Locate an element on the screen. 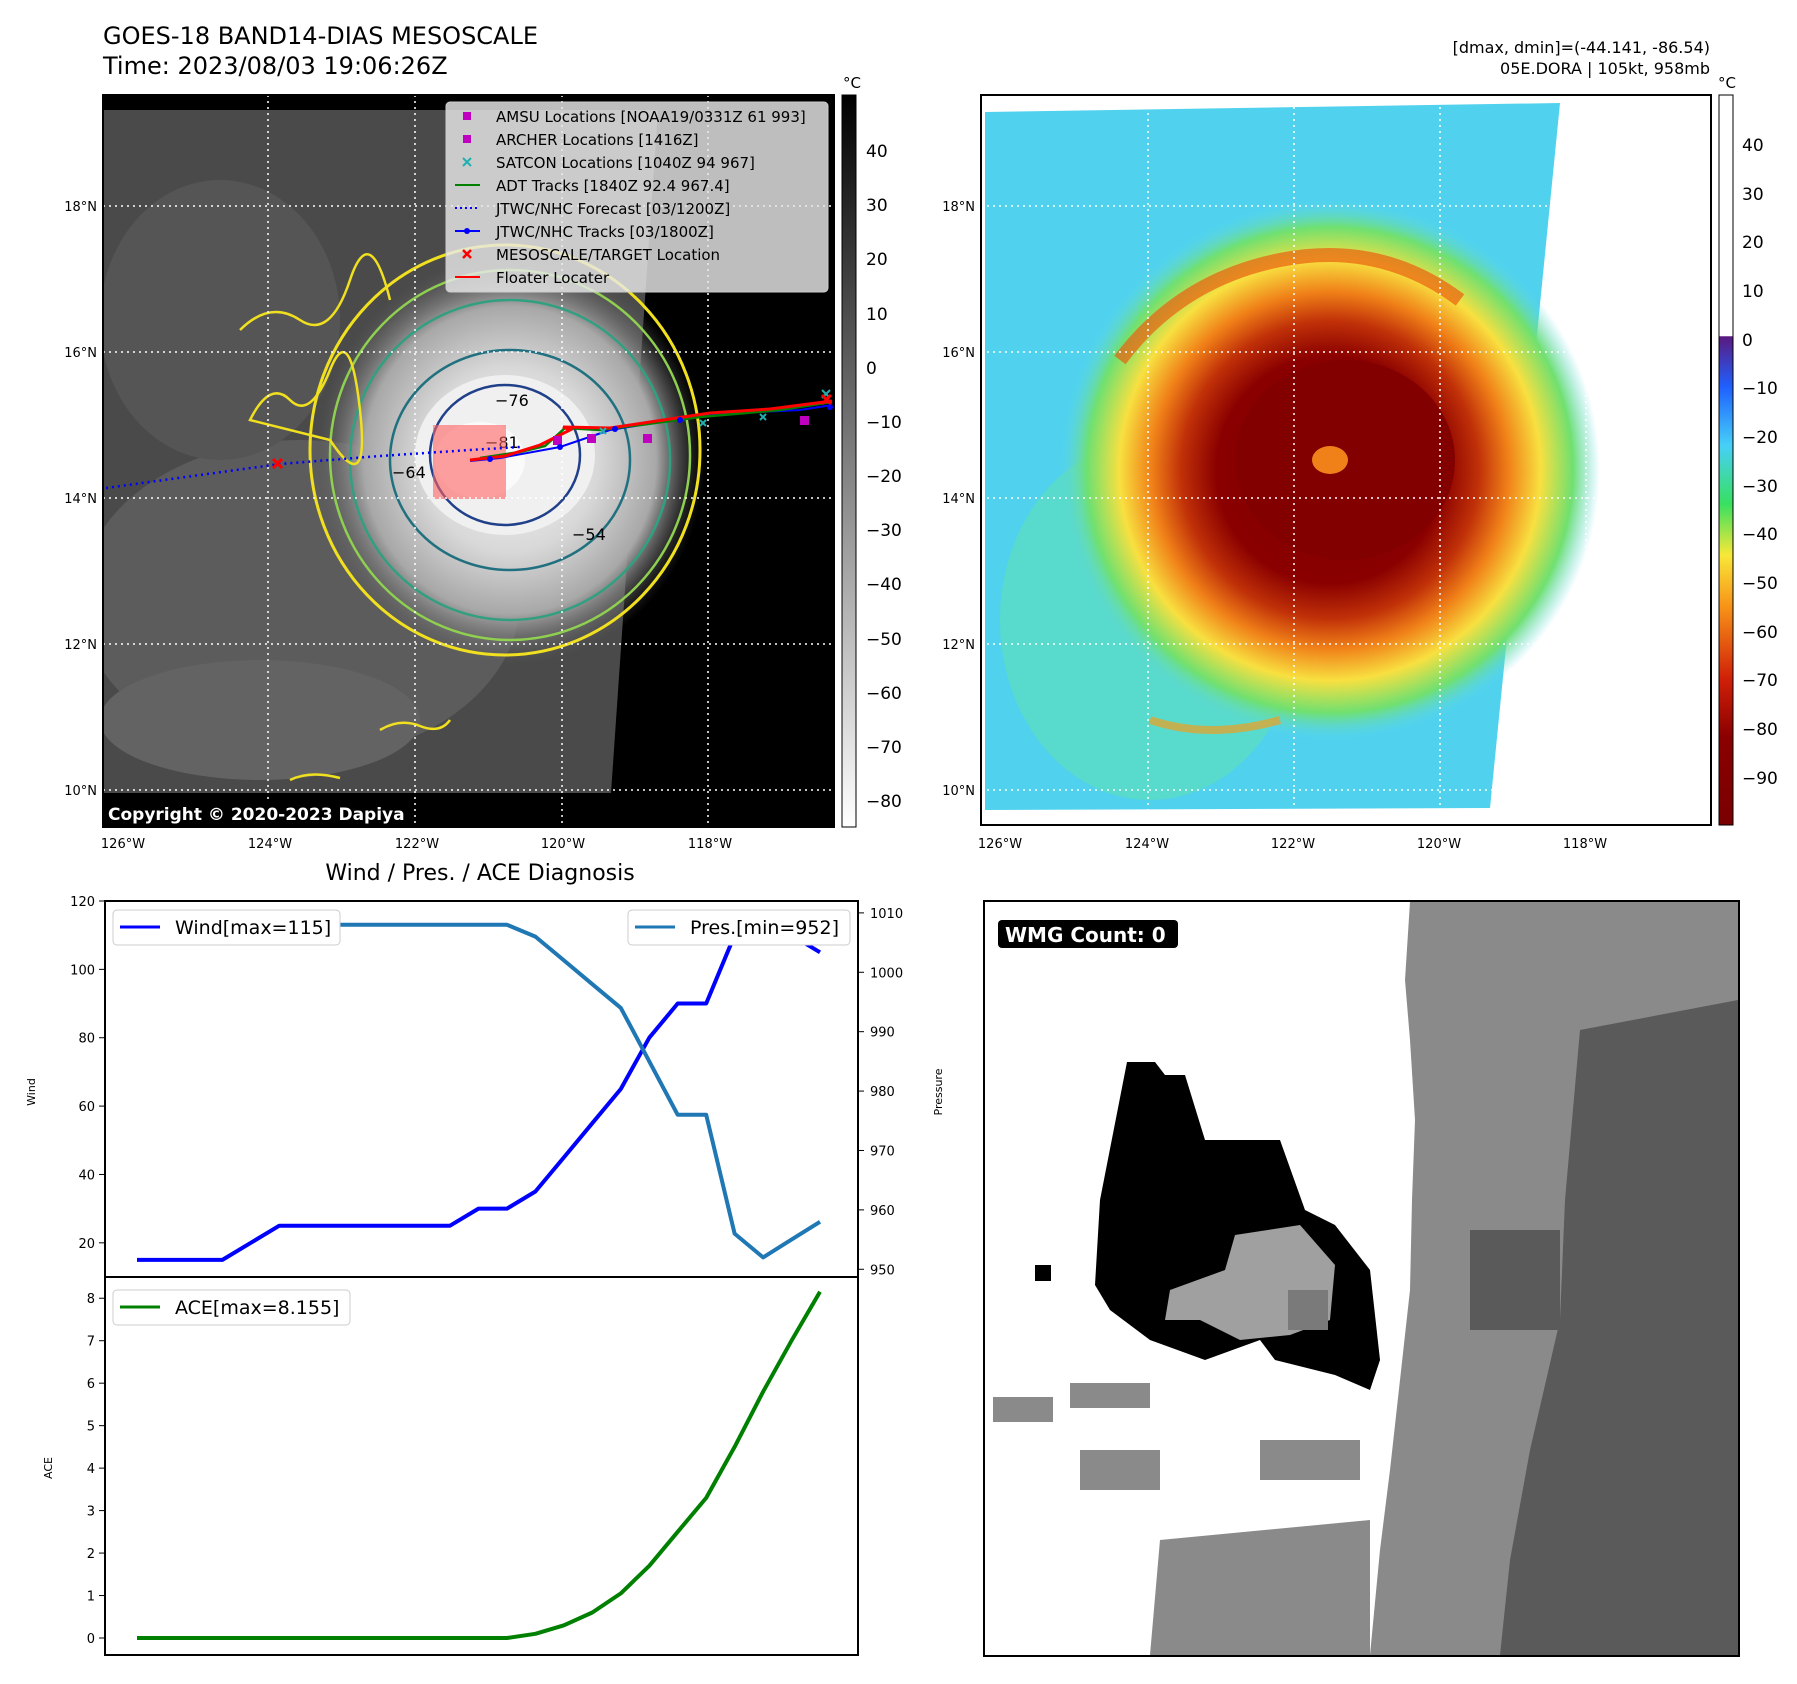  cl-cb-tick: −50 is located at coordinates (1760, 584).